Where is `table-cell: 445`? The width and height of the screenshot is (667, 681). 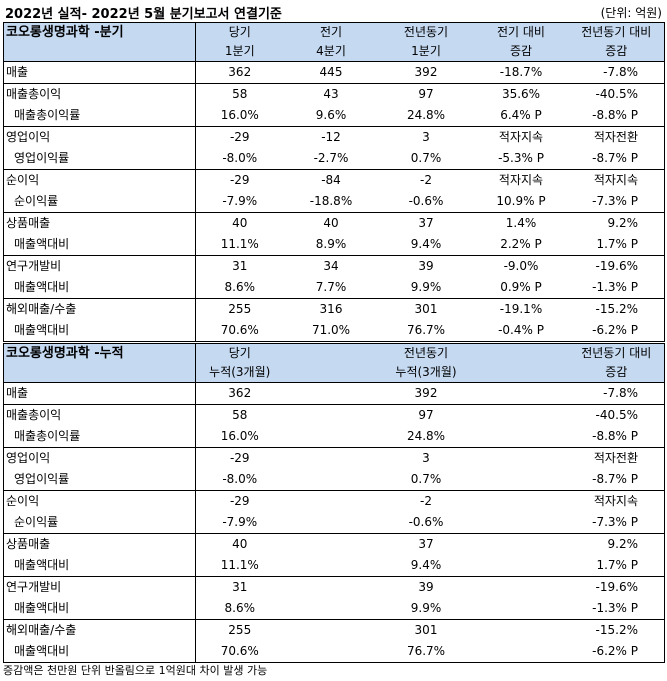 table-cell: 445 is located at coordinates (331, 72).